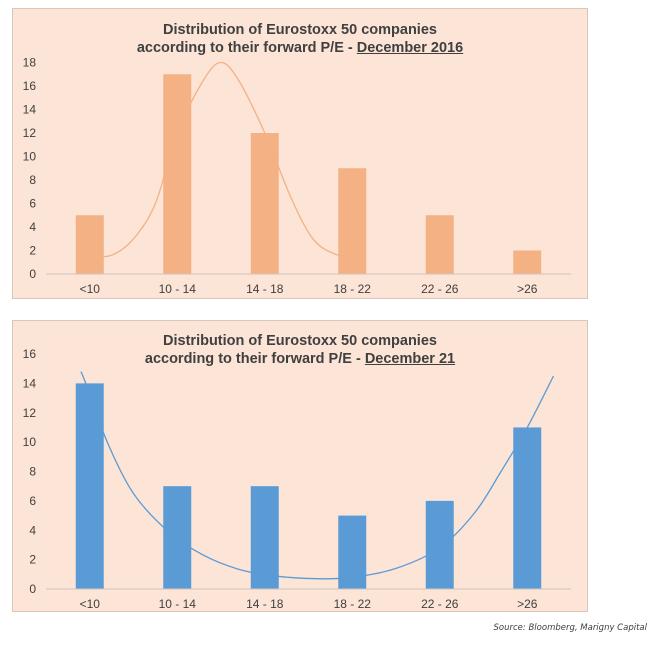 The width and height of the screenshot is (660, 645). What do you see at coordinates (221, 159) in the screenshot?
I see `trend-line` at bounding box center [221, 159].